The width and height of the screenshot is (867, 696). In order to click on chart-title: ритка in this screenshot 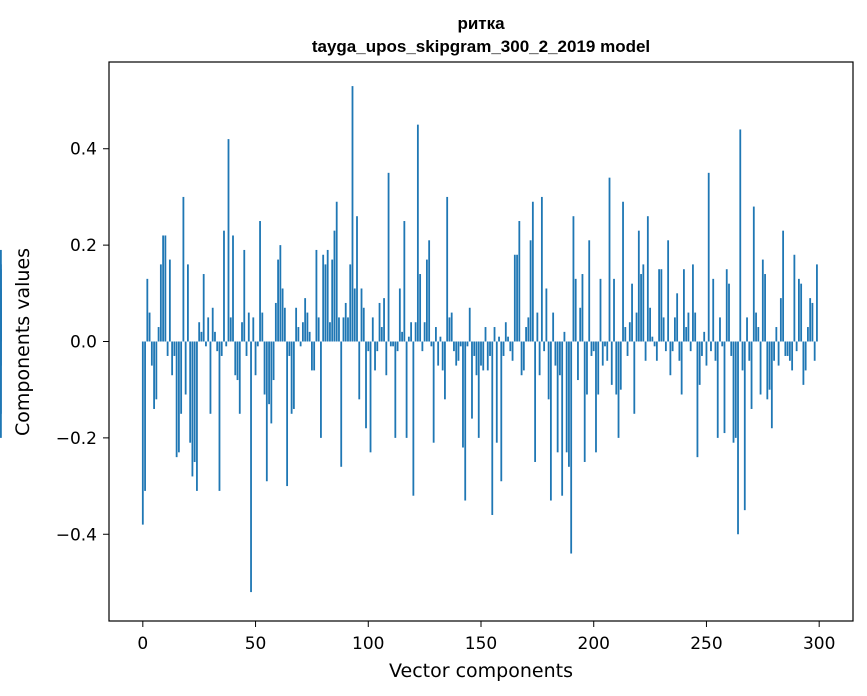, I will do `click(481, 23)`.